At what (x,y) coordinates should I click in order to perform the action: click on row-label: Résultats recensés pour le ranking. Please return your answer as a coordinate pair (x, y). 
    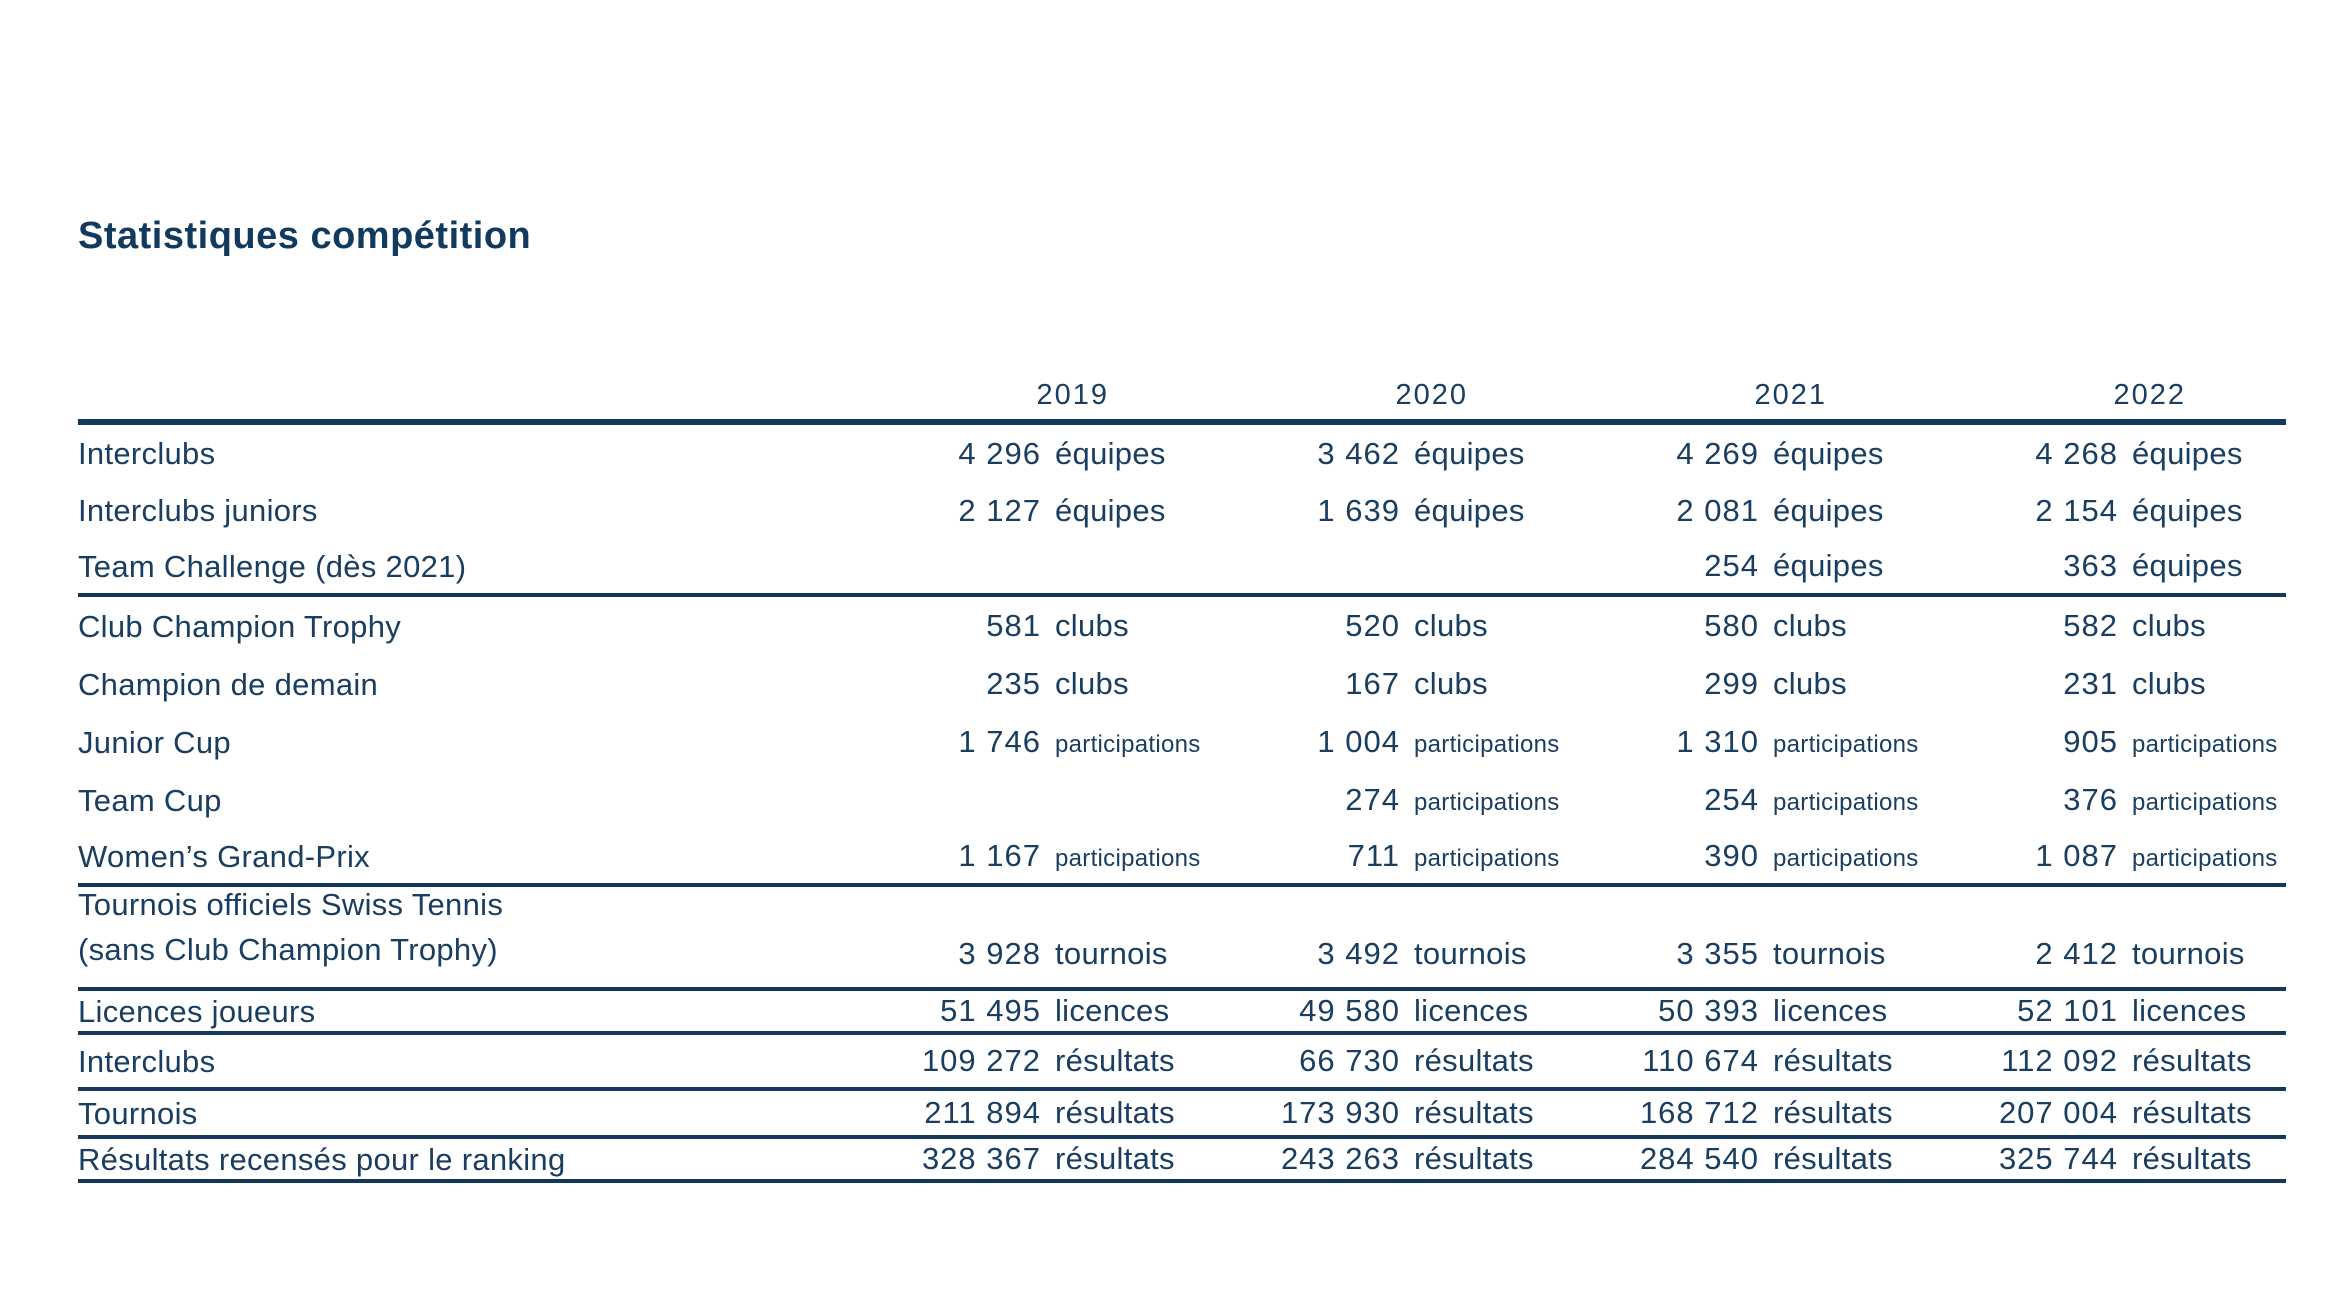
    Looking at the image, I should click on (322, 1159).